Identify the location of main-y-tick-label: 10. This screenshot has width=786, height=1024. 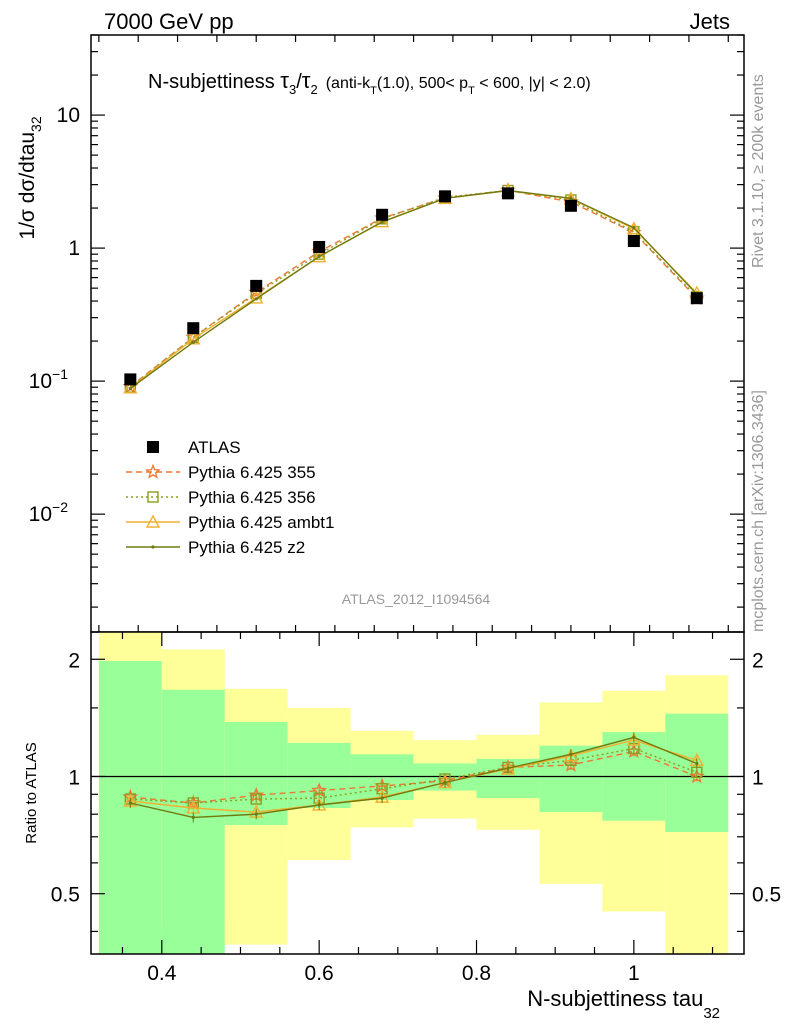
(68, 115).